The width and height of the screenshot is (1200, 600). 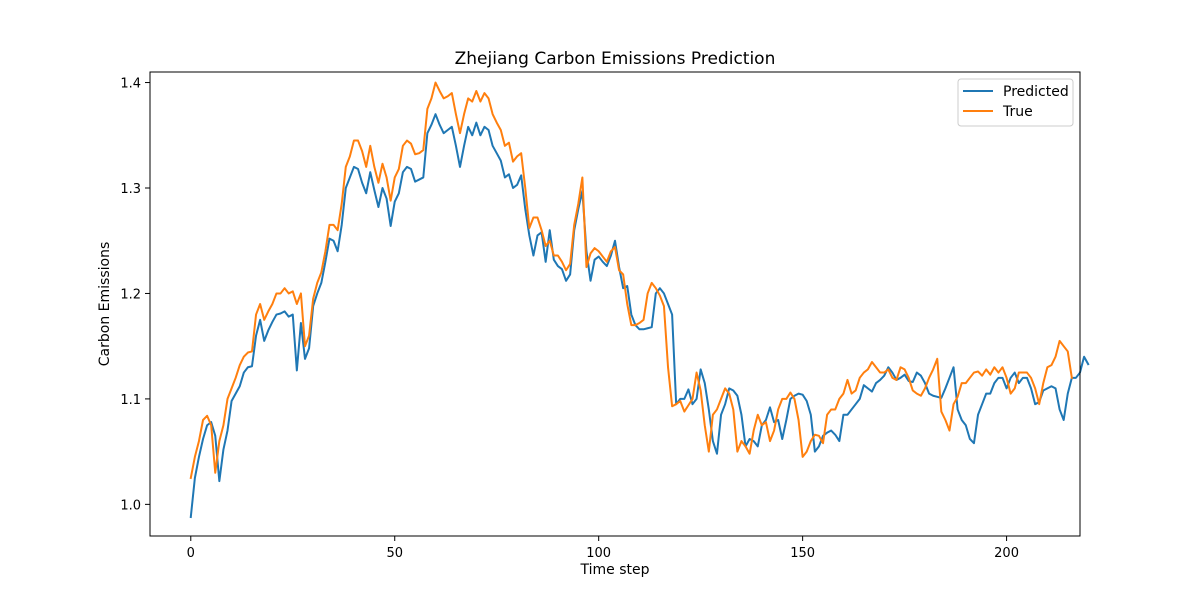 What do you see at coordinates (130, 400) in the screenshot?
I see `y-tick-label: 1.1` at bounding box center [130, 400].